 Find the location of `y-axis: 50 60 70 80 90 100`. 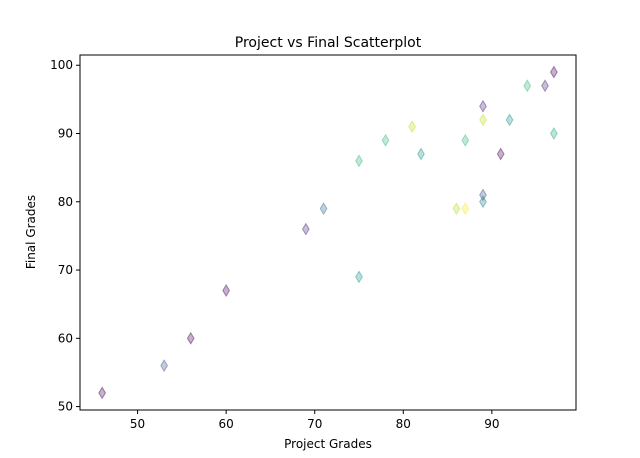

y-axis: 50 60 70 80 90 100 is located at coordinates (65, 236).